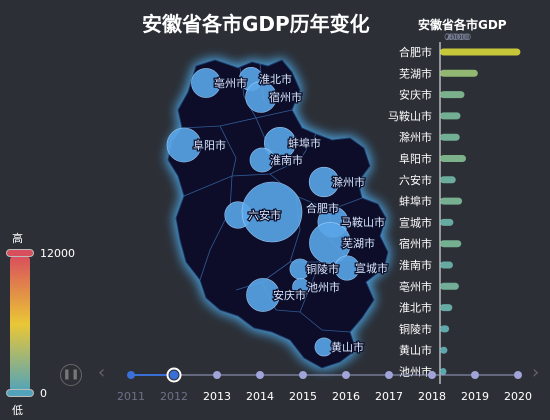 The height and width of the screenshot is (420, 550). What do you see at coordinates (20, 324) in the screenshot?
I see `visual-map-gradient` at bounding box center [20, 324].